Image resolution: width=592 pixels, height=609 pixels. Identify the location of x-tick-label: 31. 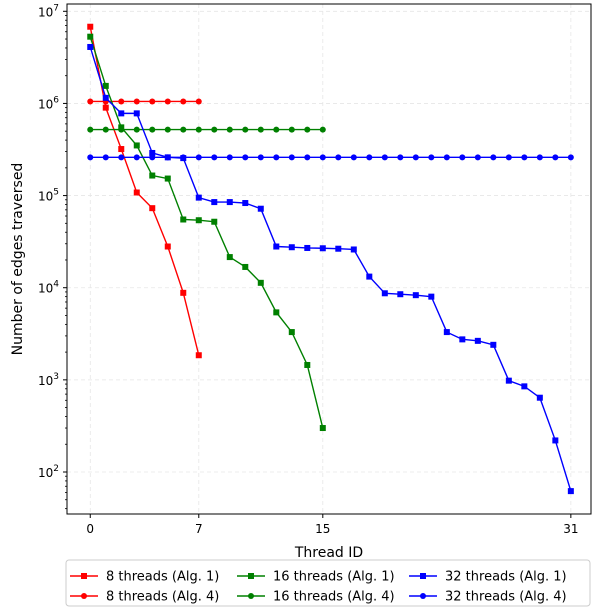
(570, 529).